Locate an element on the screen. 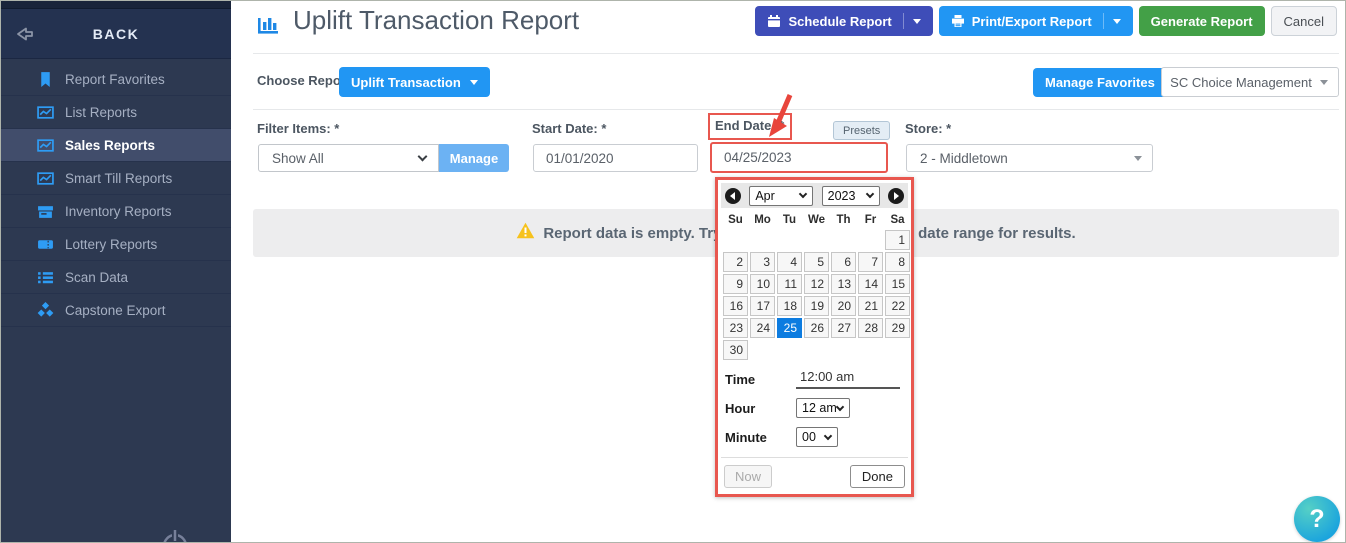 The height and width of the screenshot is (543, 1346). day-cell: 20 is located at coordinates (843, 306).